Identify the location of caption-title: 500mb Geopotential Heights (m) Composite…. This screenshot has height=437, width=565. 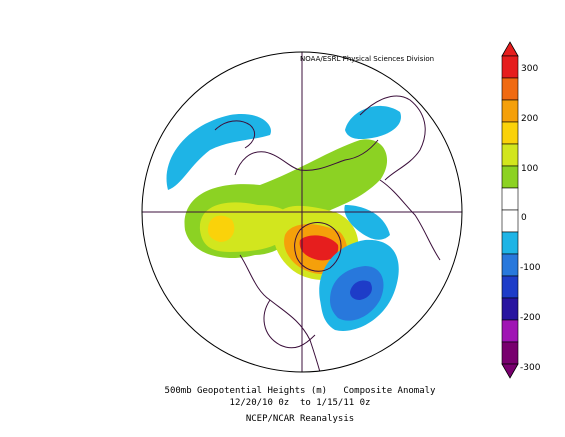
(300, 391).